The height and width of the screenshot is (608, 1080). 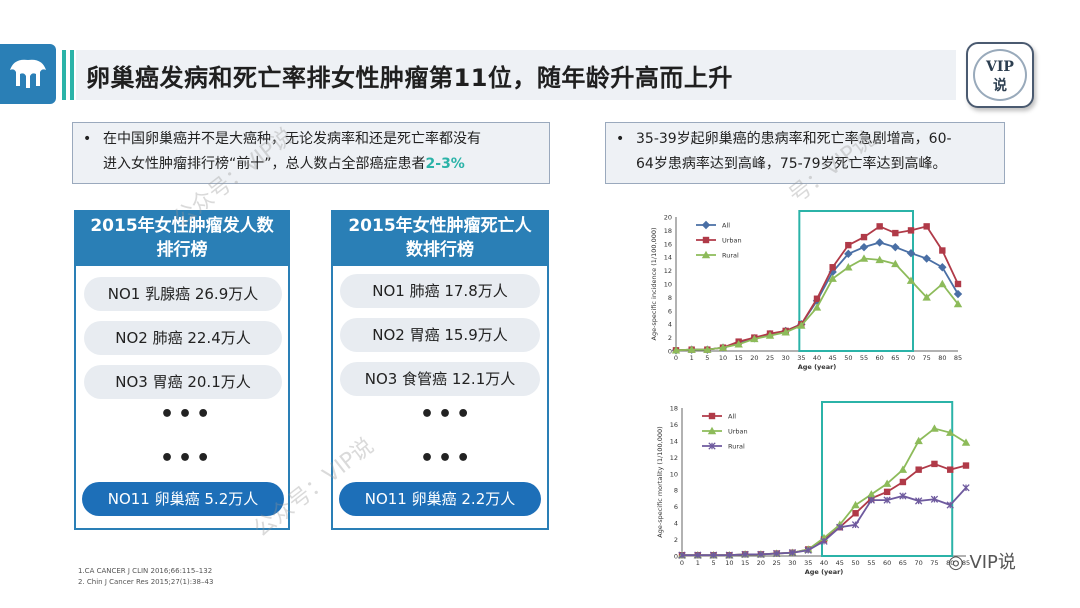 I want to click on y-tick-label: 4, so click(x=676, y=524).